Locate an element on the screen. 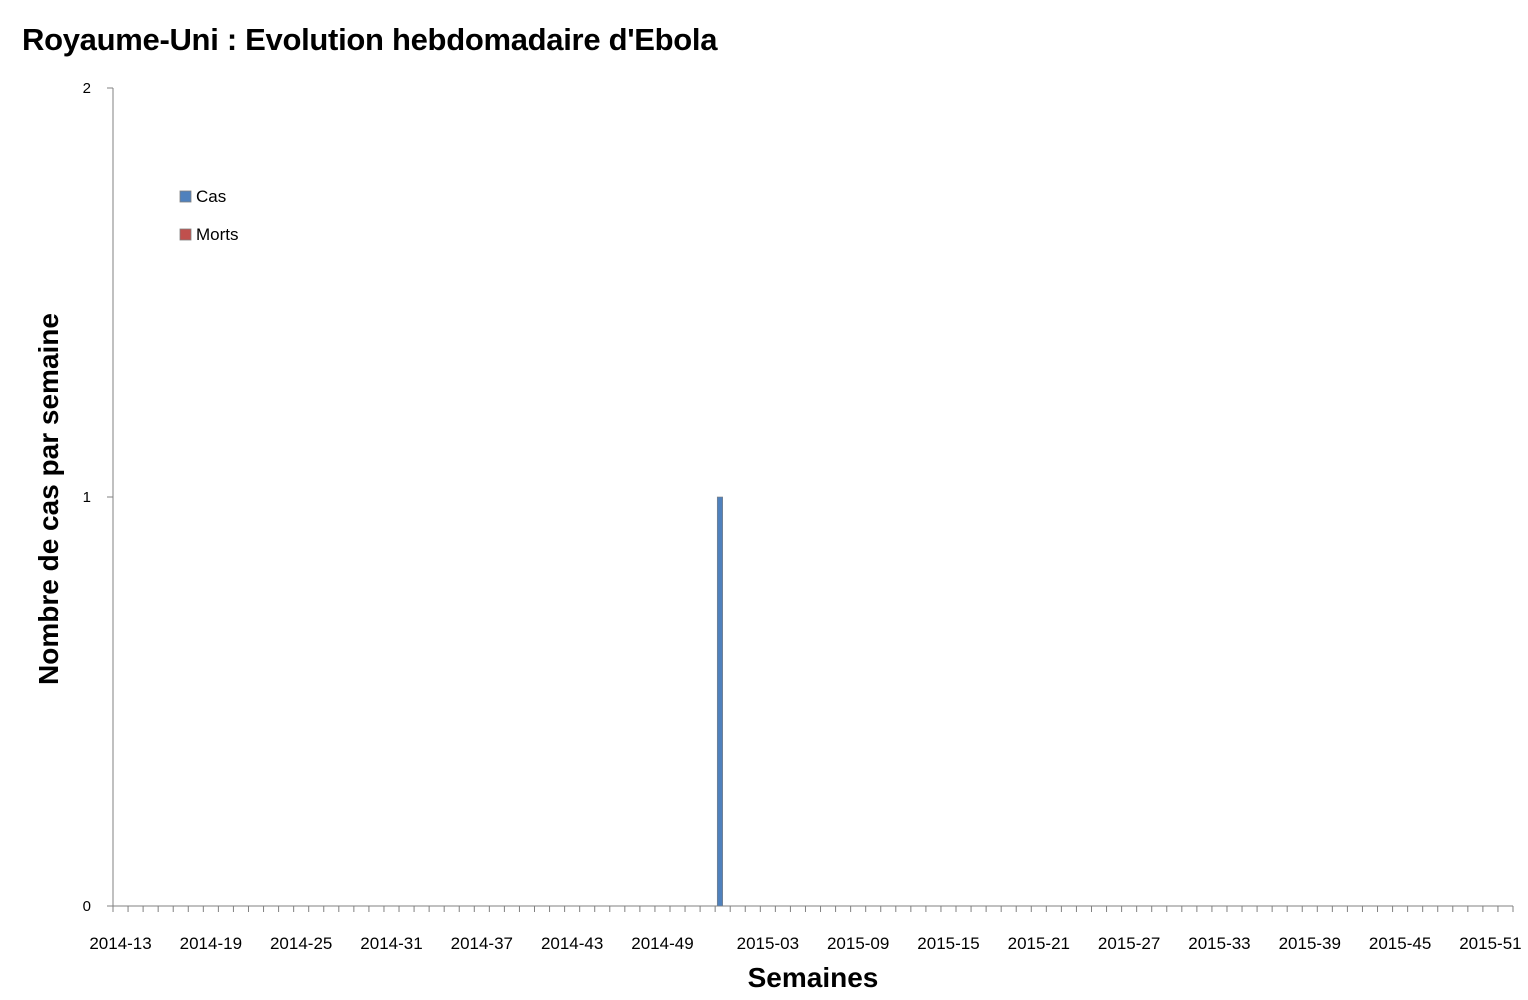  legend: Cas Morts is located at coordinates (209, 215).